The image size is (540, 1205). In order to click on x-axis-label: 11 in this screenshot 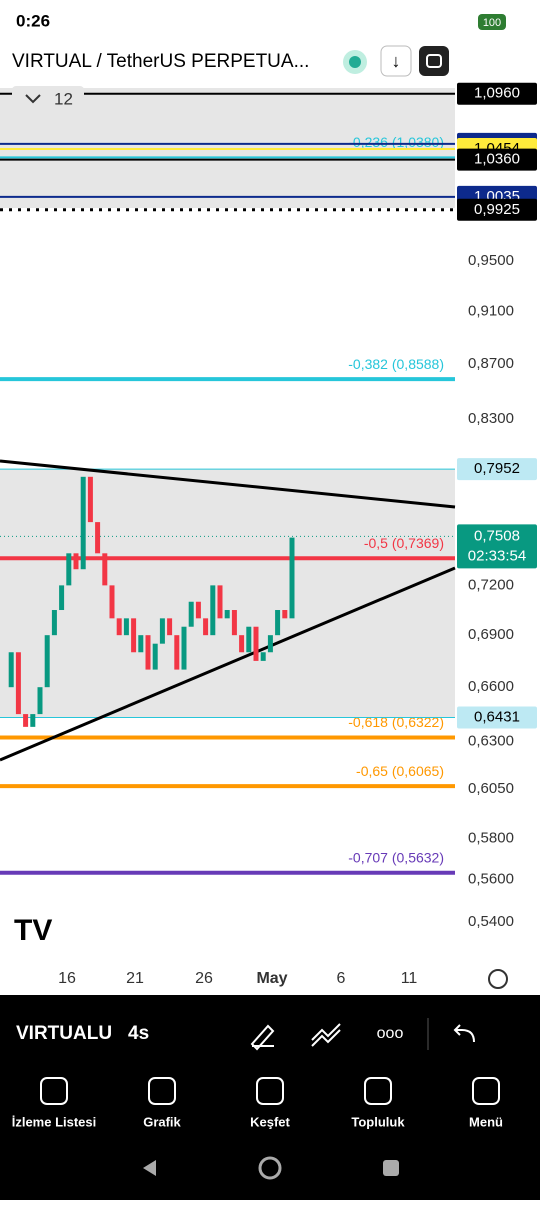, I will do `click(409, 978)`.